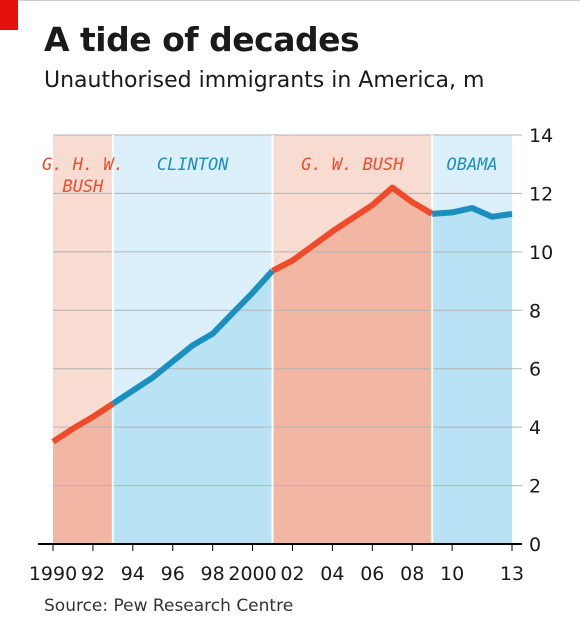 This screenshot has height=634, width=580. I want to click on era-area-obama, so click(472, 376).